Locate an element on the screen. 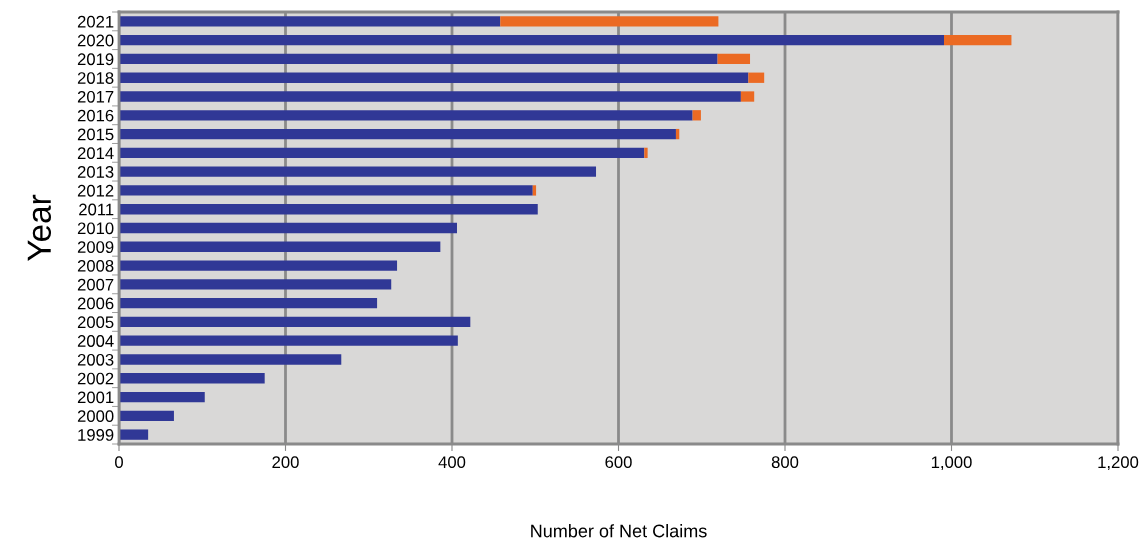 This screenshot has height=542, width=1145. y-tick-label: 2019 is located at coordinates (95, 59).